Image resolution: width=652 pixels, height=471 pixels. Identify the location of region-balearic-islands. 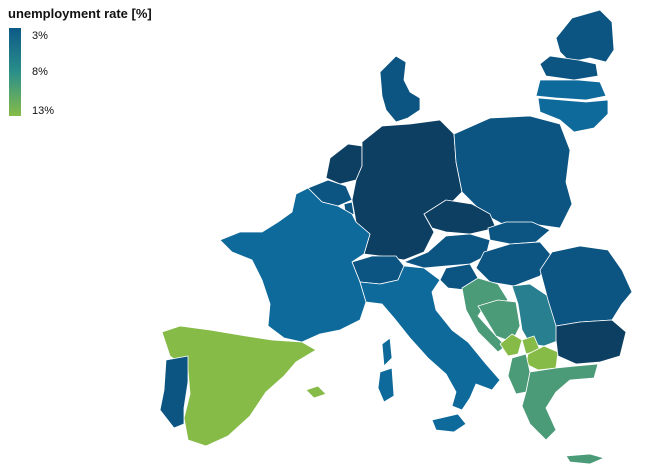
(316, 392).